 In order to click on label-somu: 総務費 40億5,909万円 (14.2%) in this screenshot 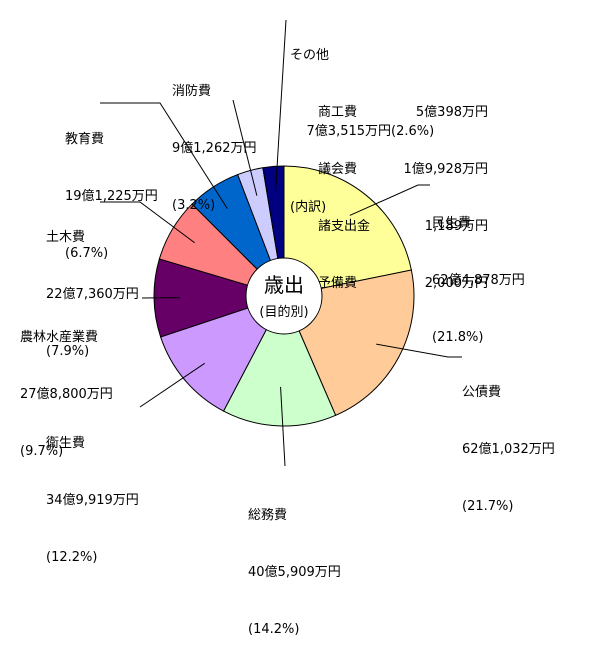, I will do `click(294, 563)`.